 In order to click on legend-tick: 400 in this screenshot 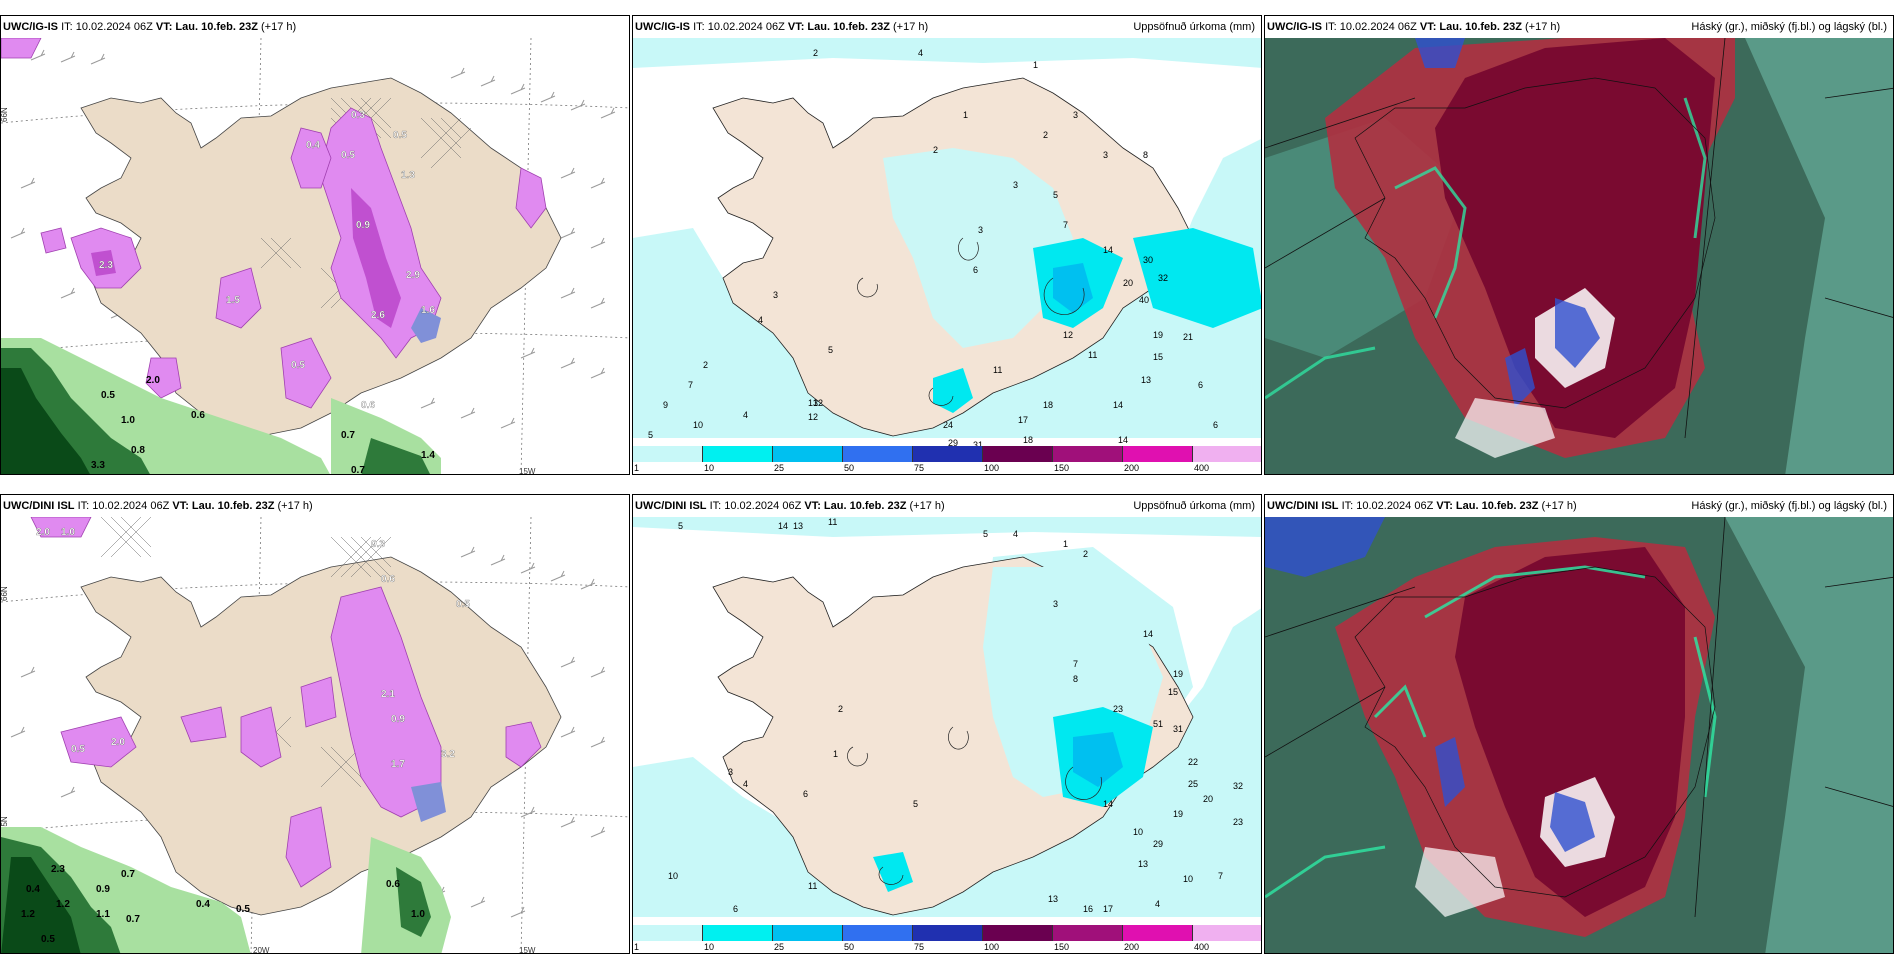, I will do `click(1202, 468)`.